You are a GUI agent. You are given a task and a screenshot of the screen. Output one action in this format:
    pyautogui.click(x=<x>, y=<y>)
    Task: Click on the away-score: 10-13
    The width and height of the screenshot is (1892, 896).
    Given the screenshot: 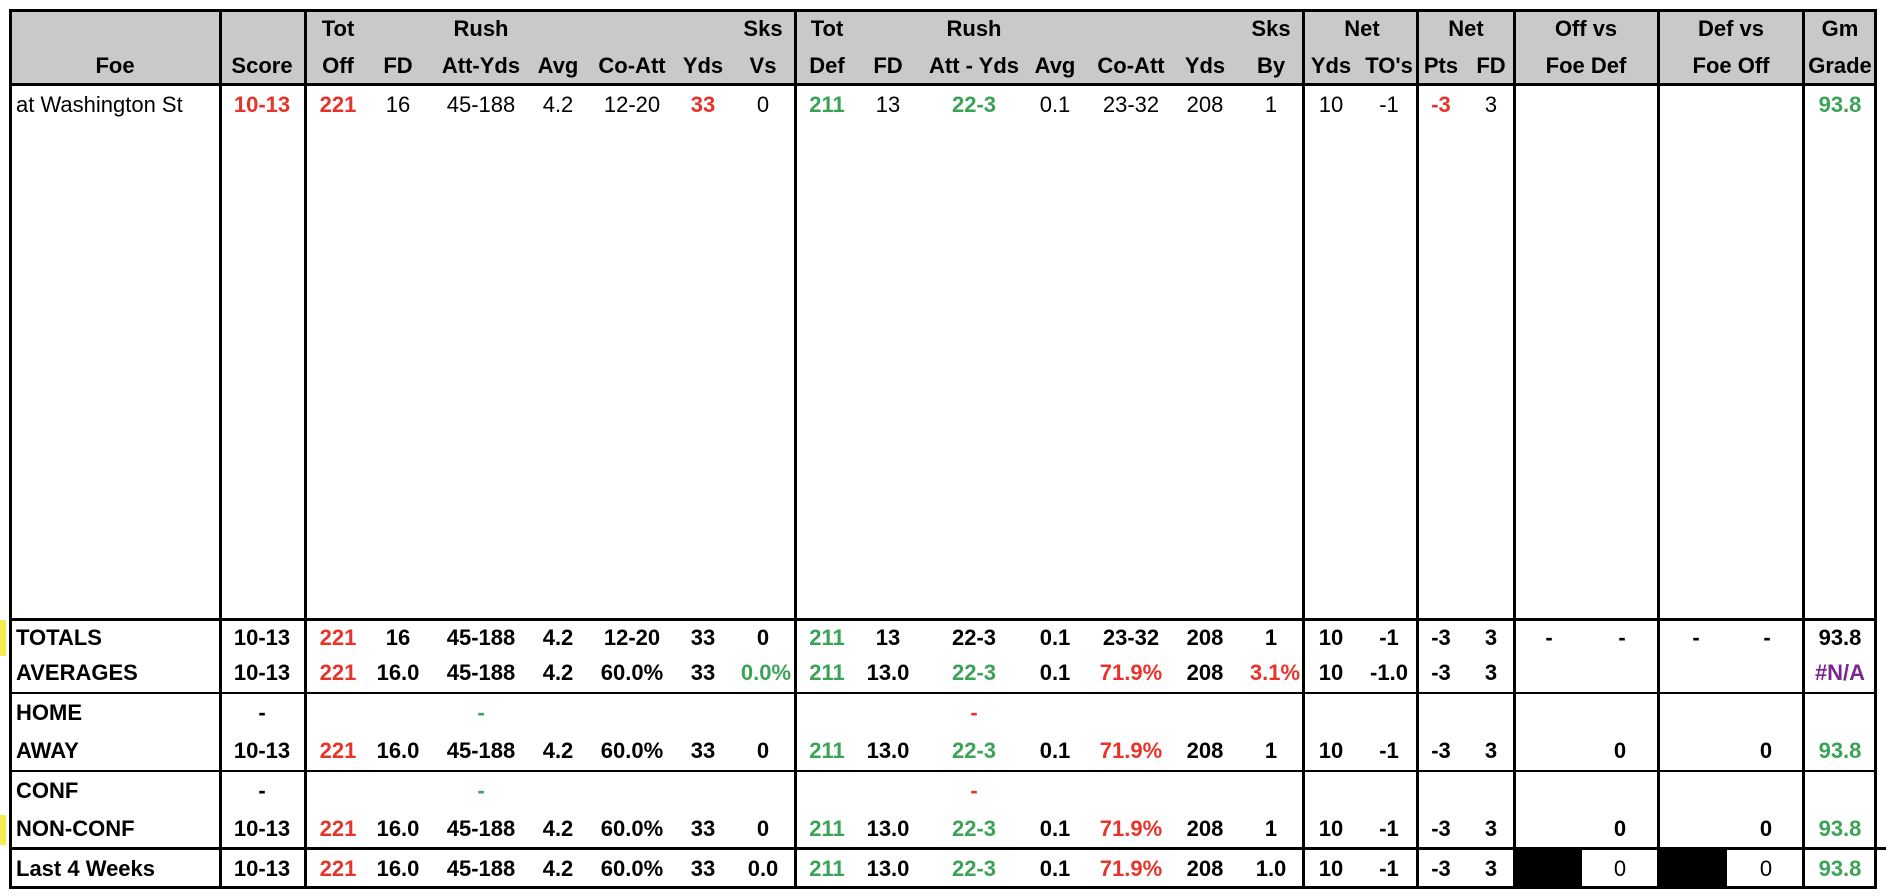 What is the action you would take?
    pyautogui.click(x=262, y=750)
    